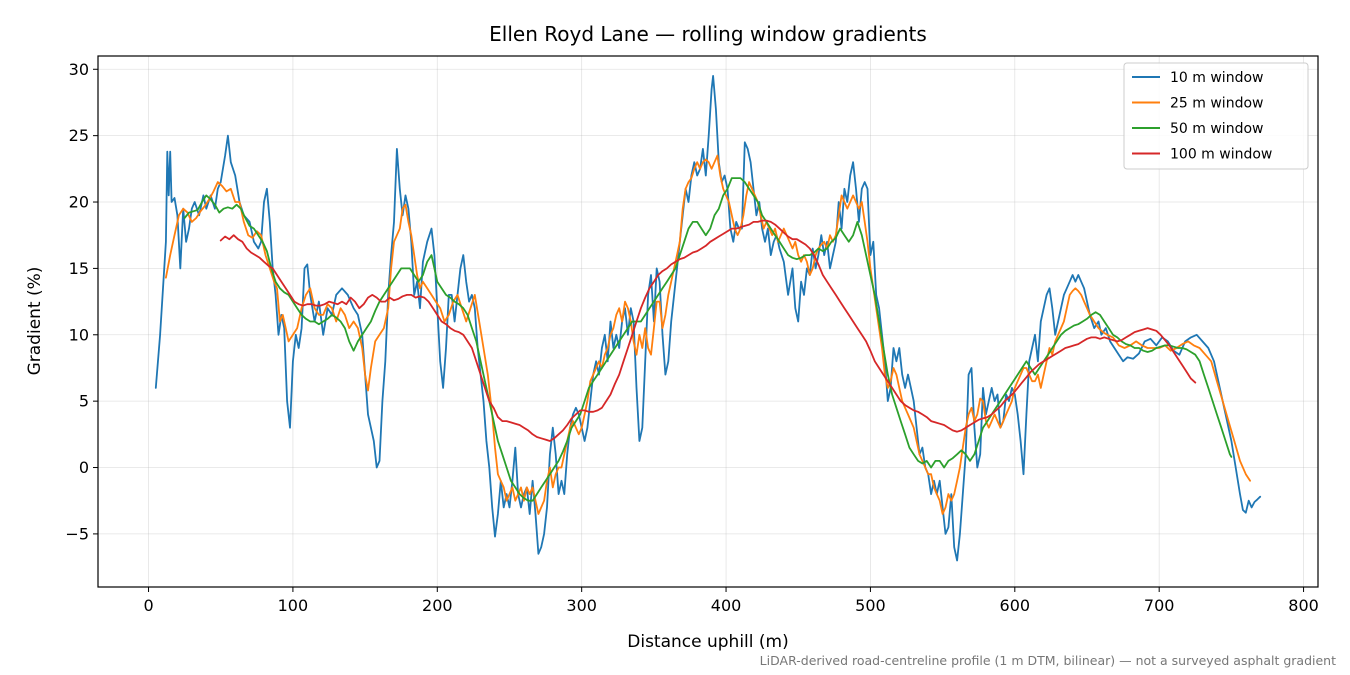  What do you see at coordinates (726, 605) in the screenshot?
I see `x-tick-label: 400` at bounding box center [726, 605].